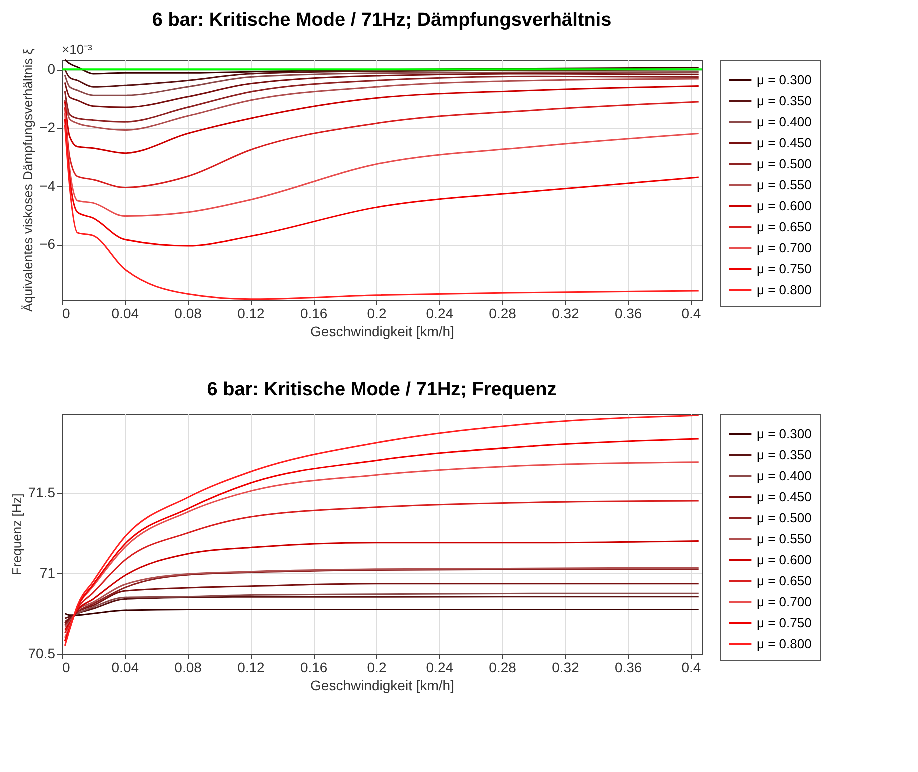 The width and height of the screenshot is (918, 772). What do you see at coordinates (382, 20) in the screenshot?
I see `chart-title: 6 bar: Kritische Mode / 71Hz; Dämpfungsverhältnis` at bounding box center [382, 20].